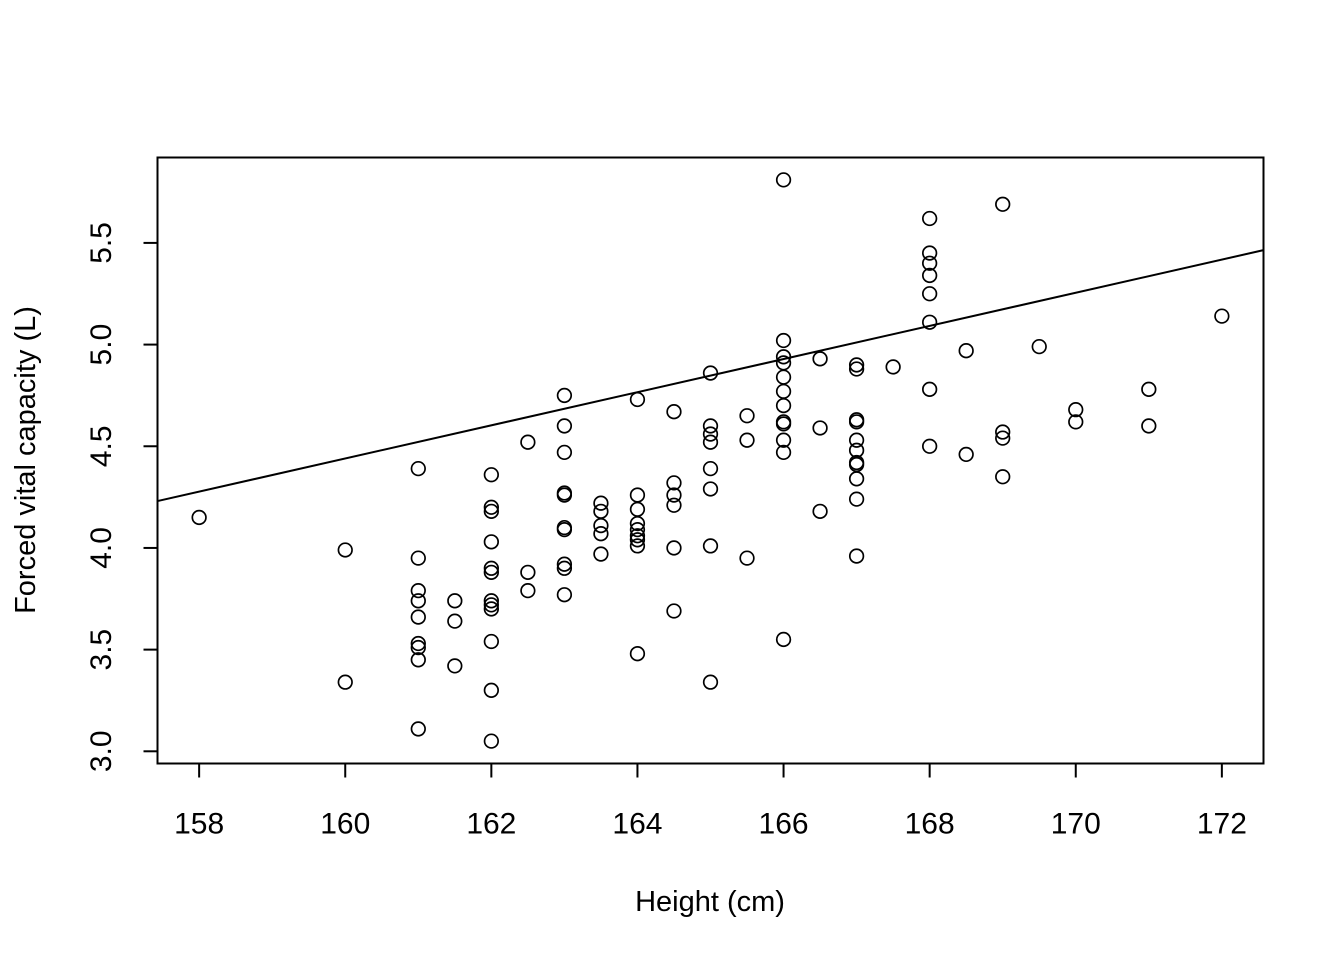  Describe the element at coordinates (122, 497) in the screenshot. I see `y-axis: 3.0 3.5 4.0 4.5 5.0 5.5` at that location.